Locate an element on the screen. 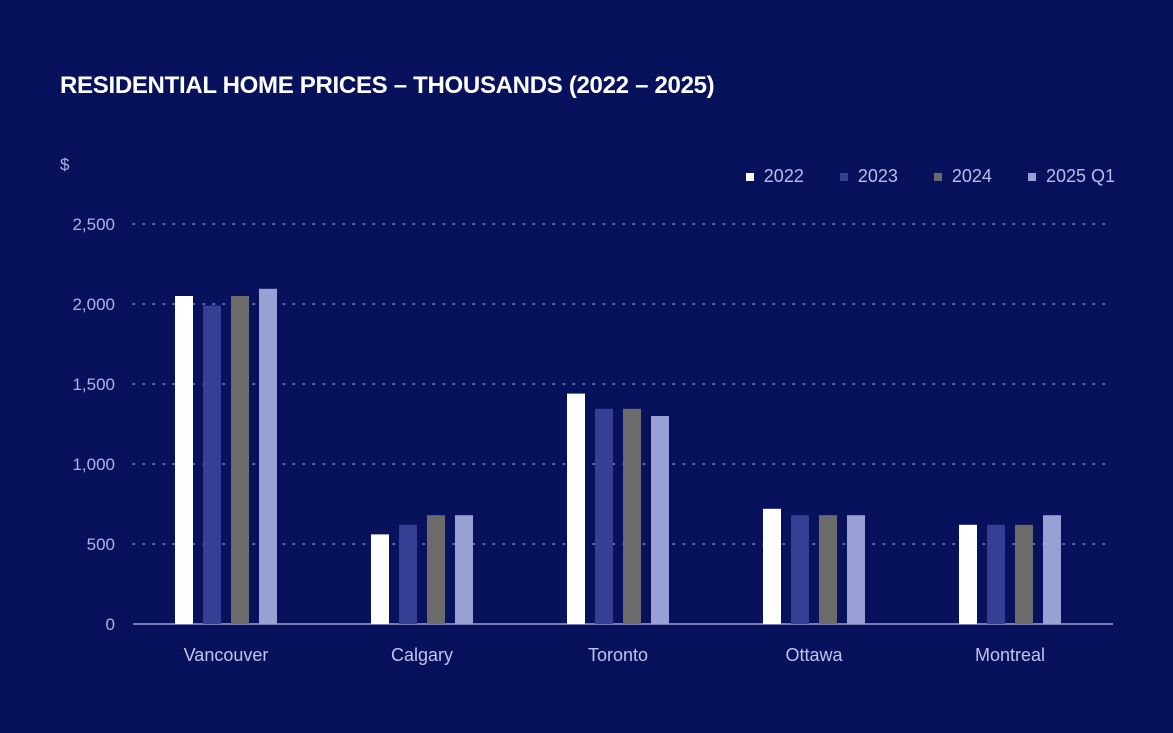  bar-toronto-2023 is located at coordinates (604, 516).